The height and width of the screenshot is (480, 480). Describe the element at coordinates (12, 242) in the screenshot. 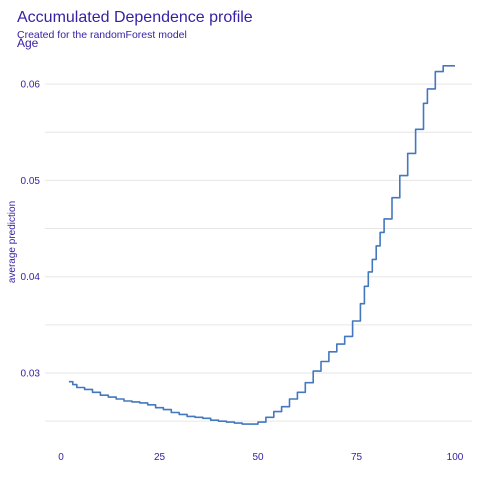

I see `y-axis-label: average prediction` at that location.